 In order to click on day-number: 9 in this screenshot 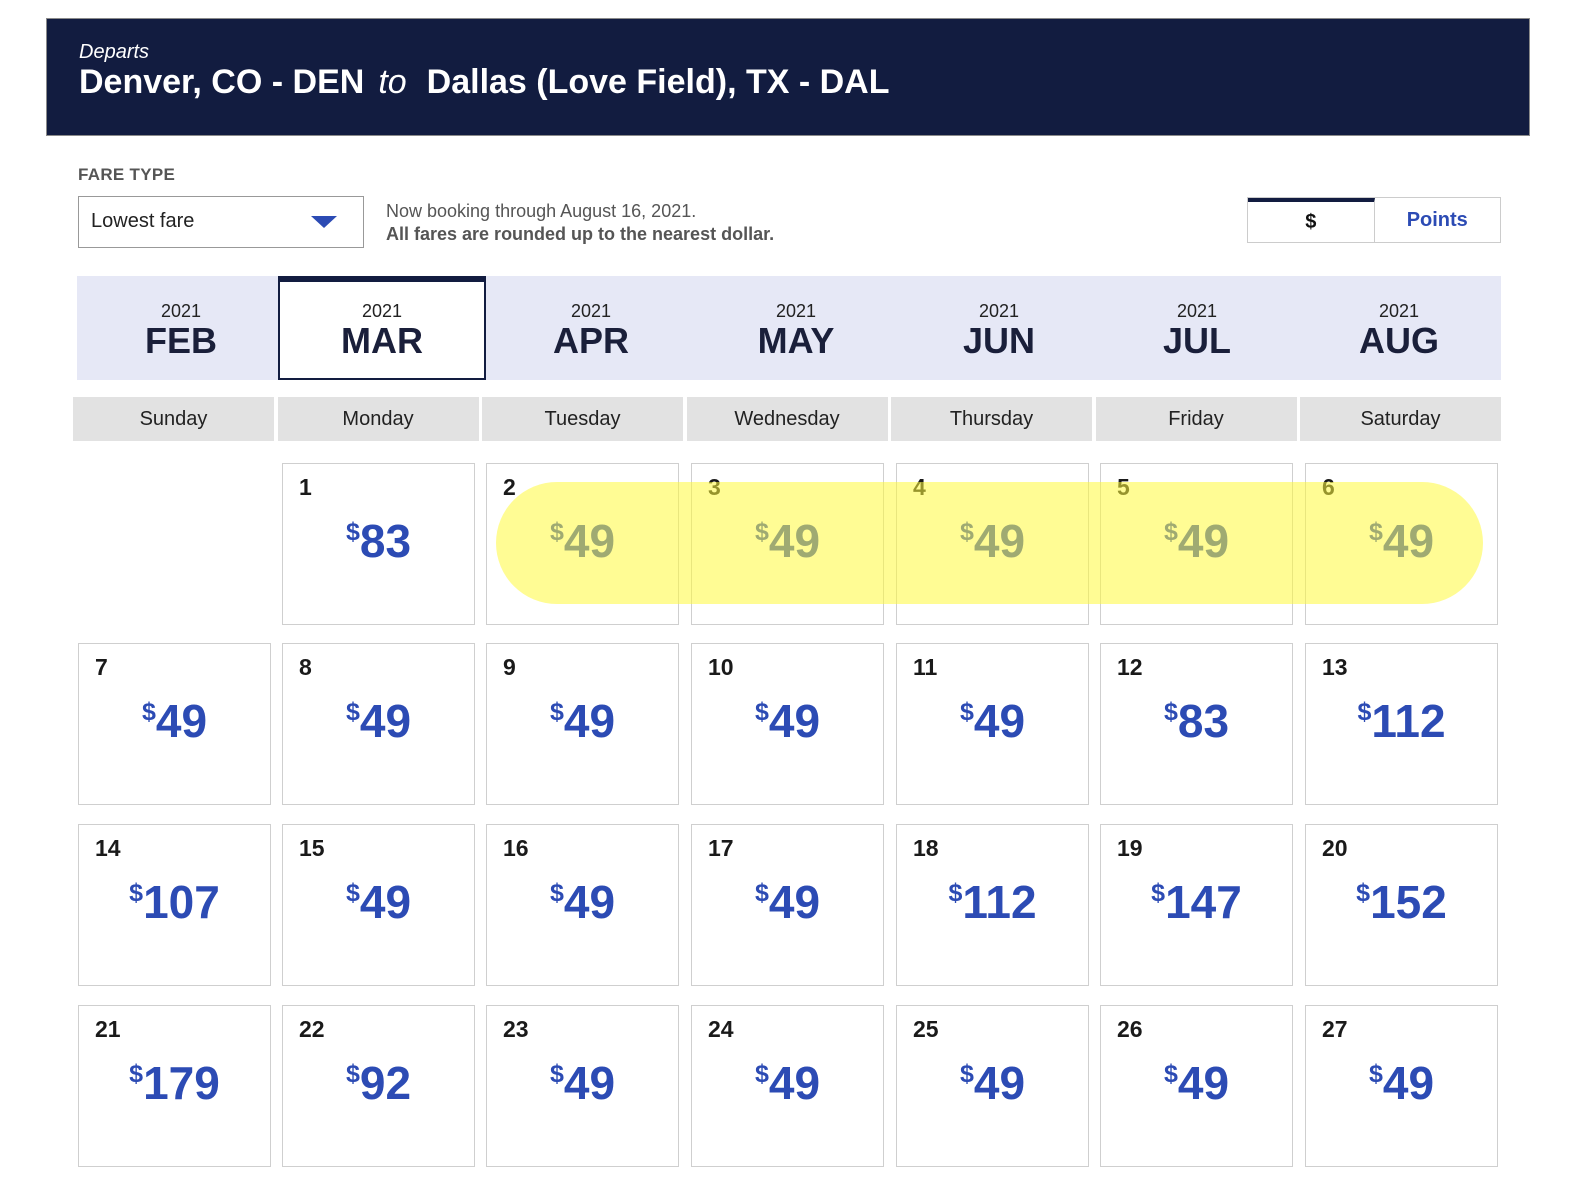, I will do `click(509, 667)`.